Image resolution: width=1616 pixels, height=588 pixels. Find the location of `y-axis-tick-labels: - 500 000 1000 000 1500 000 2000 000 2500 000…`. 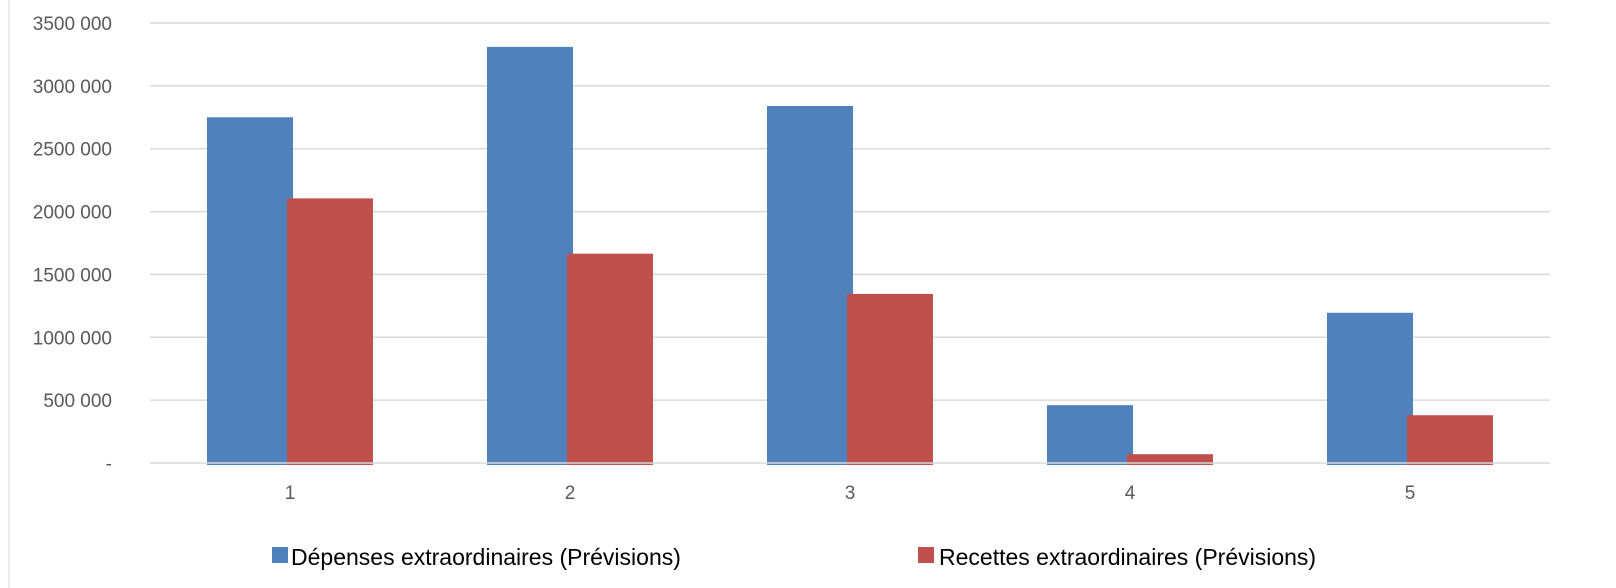

y-axis-tick-labels: - 500 000 1000 000 1500 000 2000 000 2500 000… is located at coordinates (72, 244).